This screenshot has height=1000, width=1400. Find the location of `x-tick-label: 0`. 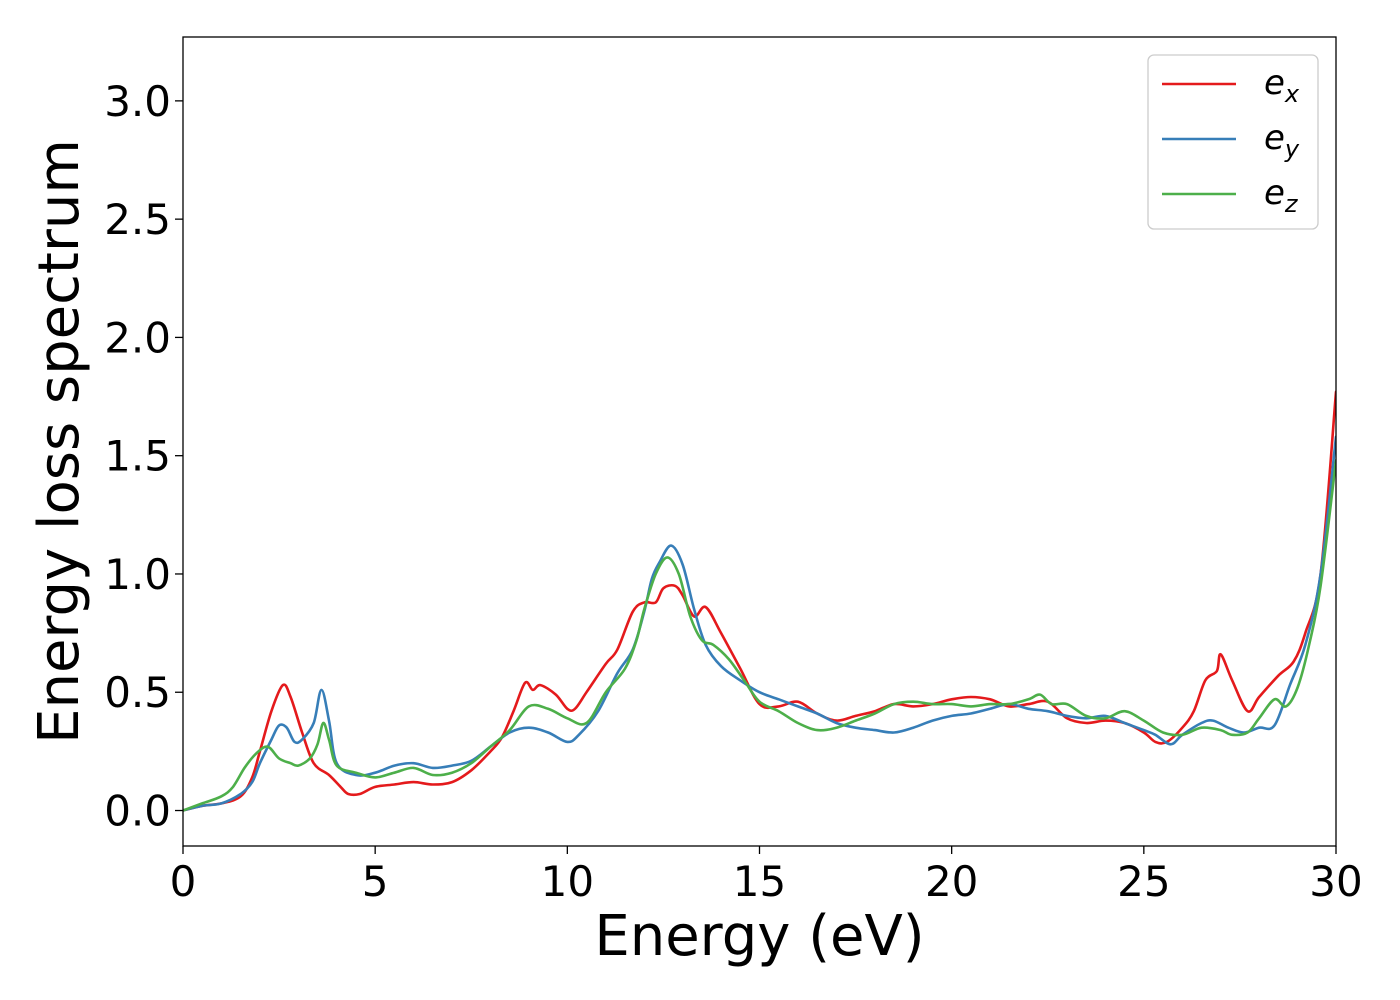

x-tick-label: 0 is located at coordinates (183, 881).